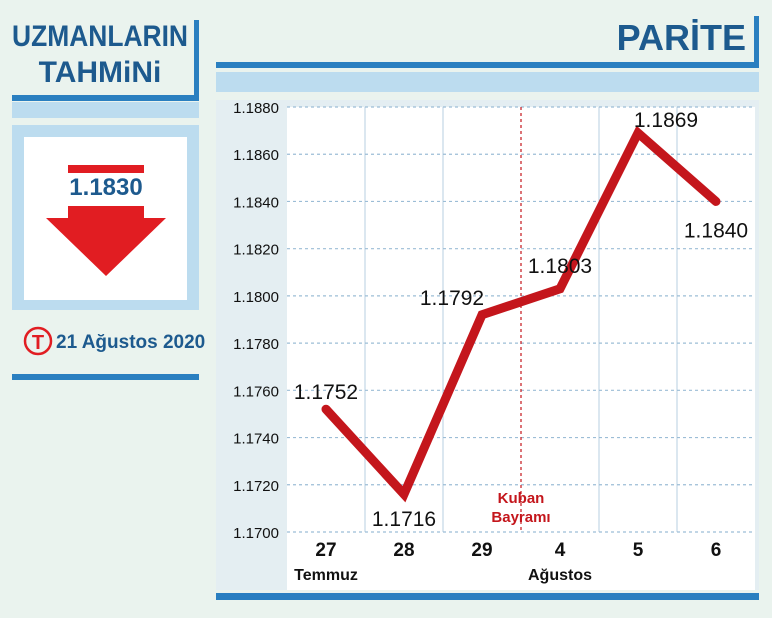  I want to click on logo, so click(38, 341).